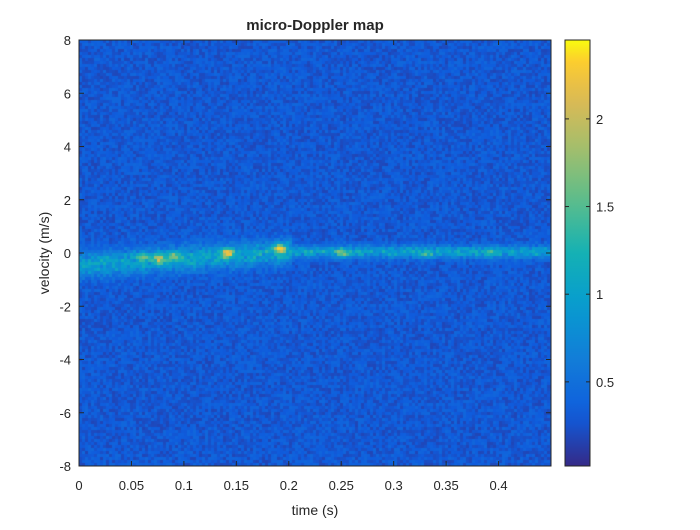 The image size is (700, 530). What do you see at coordinates (65, 466) in the screenshot?
I see `y-tick-label: -8` at bounding box center [65, 466].